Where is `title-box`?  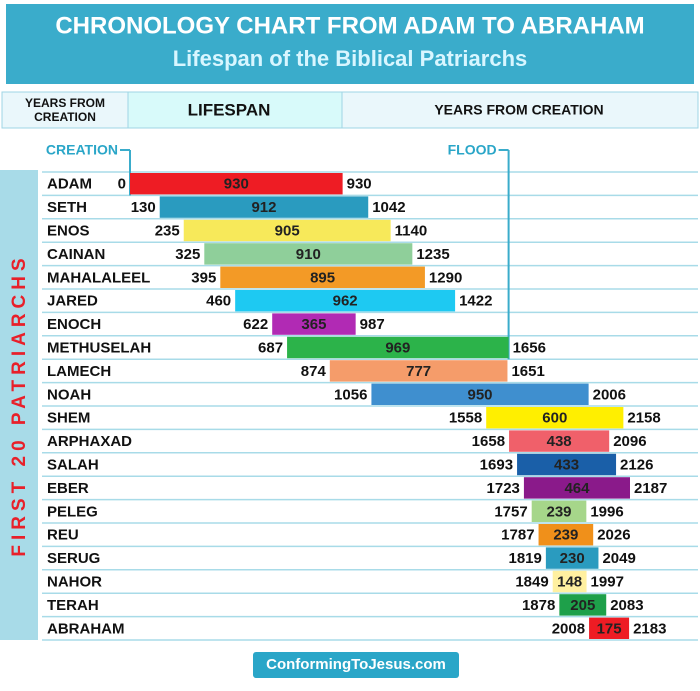
title-box is located at coordinates (350, 44).